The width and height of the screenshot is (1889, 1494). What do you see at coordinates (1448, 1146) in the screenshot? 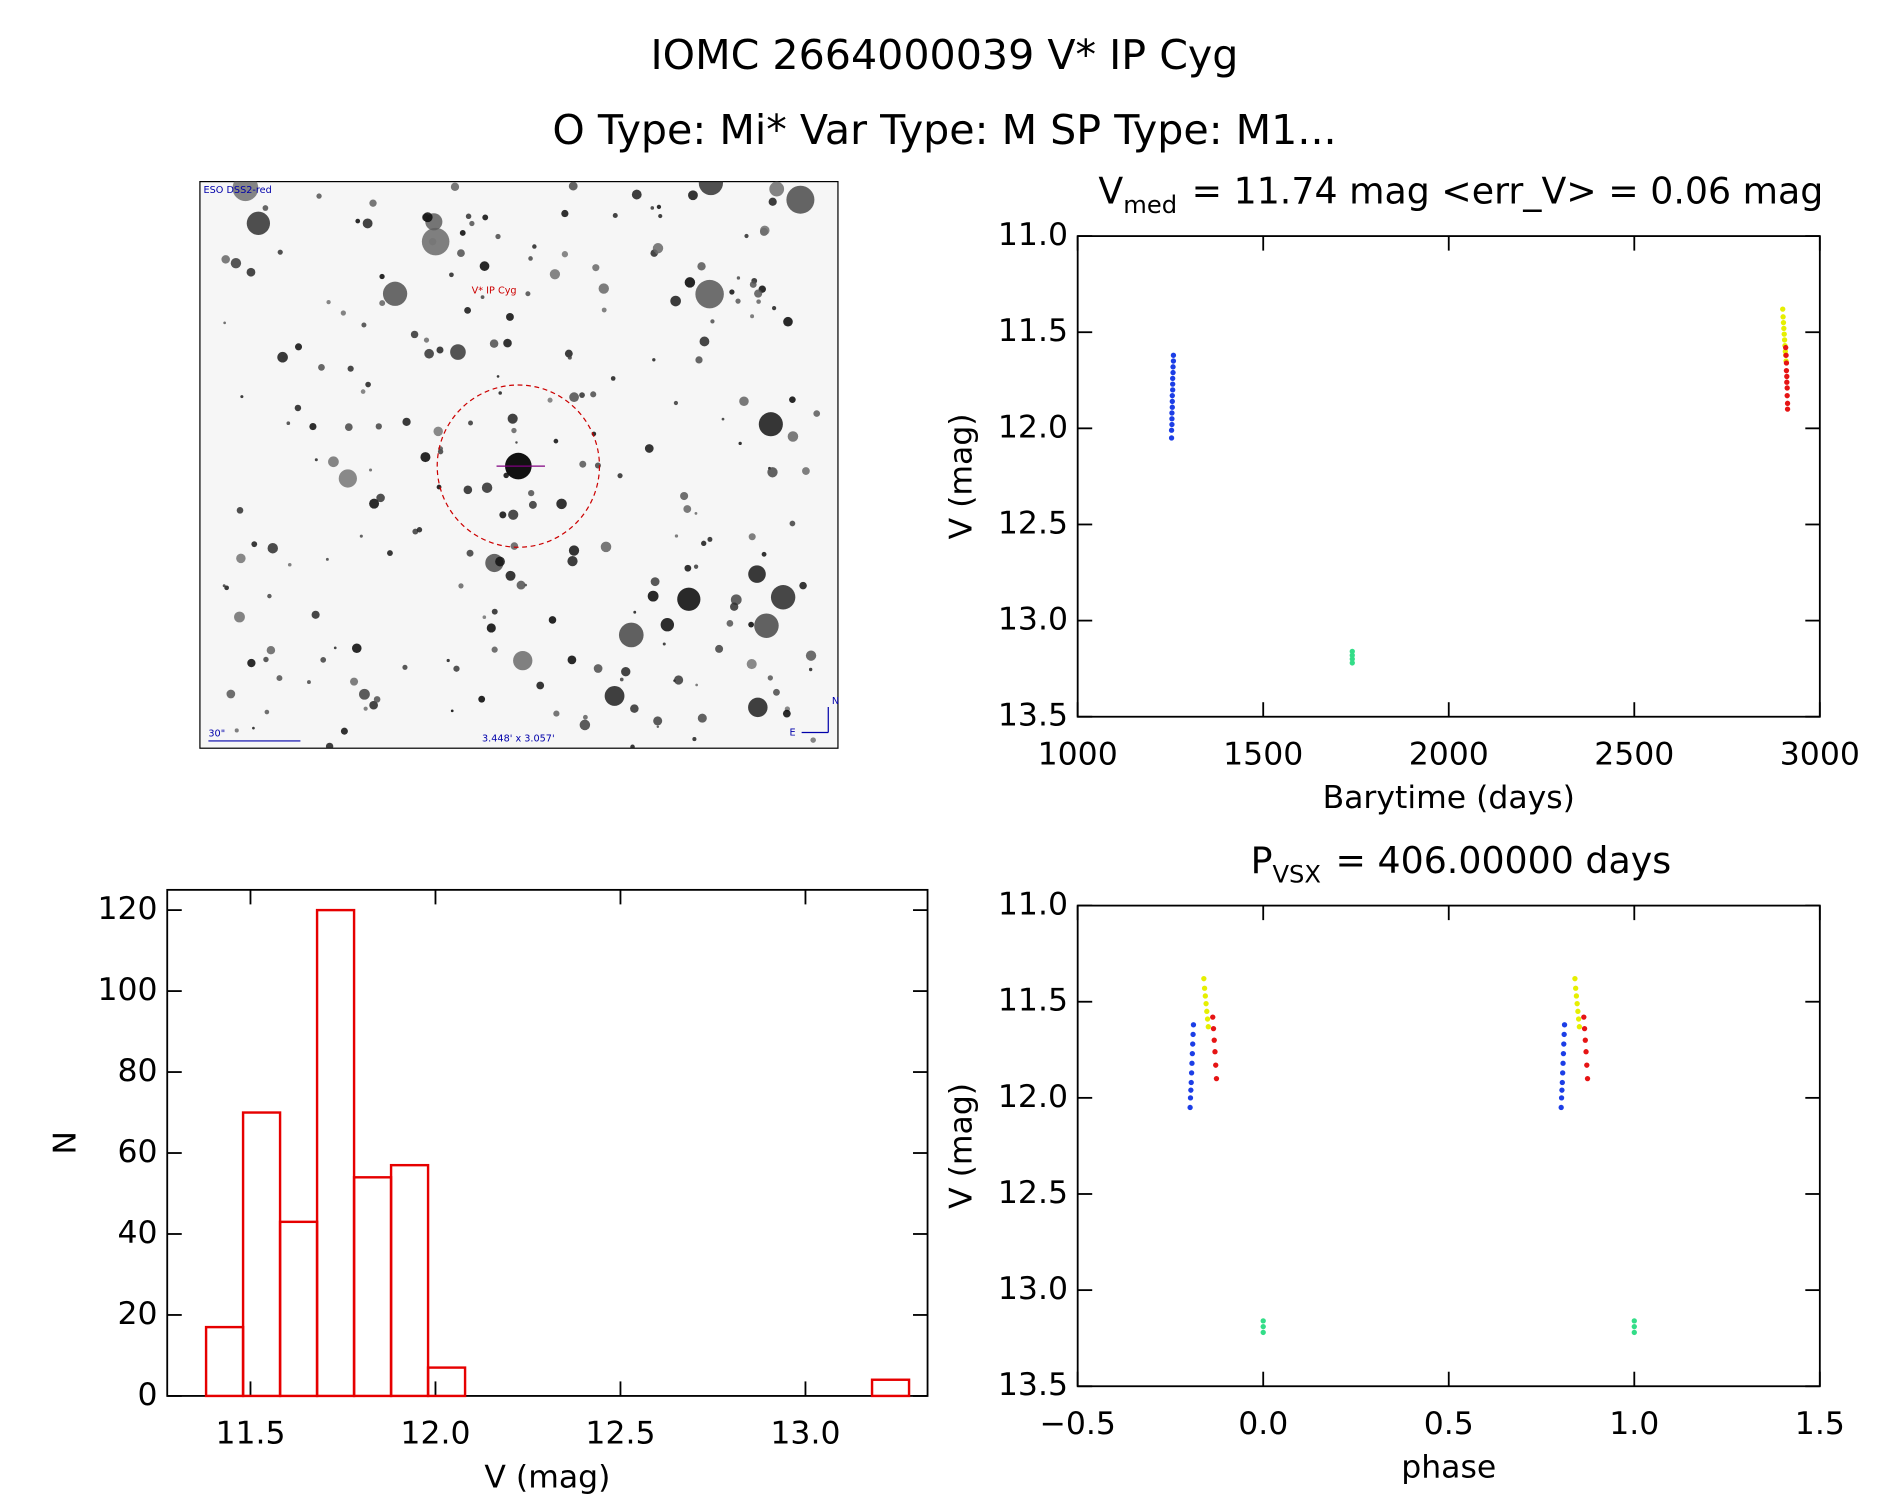
I see `plot-frame` at bounding box center [1448, 1146].